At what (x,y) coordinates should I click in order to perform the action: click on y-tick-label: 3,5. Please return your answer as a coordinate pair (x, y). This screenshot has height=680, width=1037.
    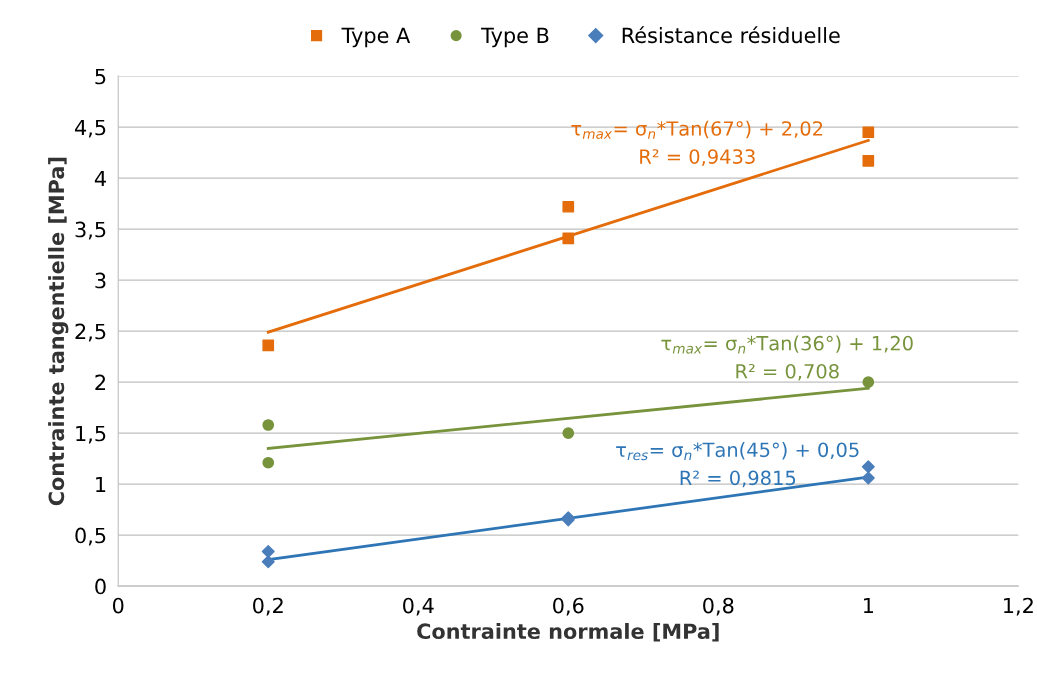
    Looking at the image, I should click on (90, 230).